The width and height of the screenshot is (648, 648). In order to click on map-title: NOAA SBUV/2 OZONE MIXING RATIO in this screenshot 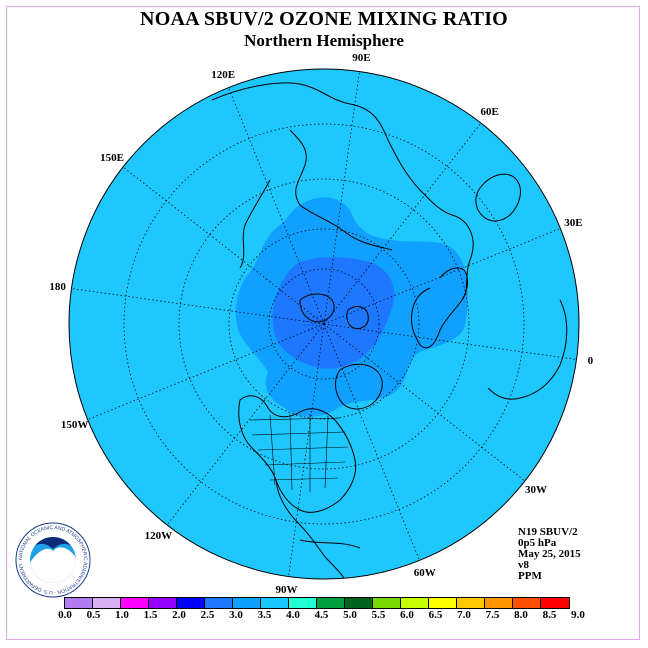, I will do `click(324, 19)`.